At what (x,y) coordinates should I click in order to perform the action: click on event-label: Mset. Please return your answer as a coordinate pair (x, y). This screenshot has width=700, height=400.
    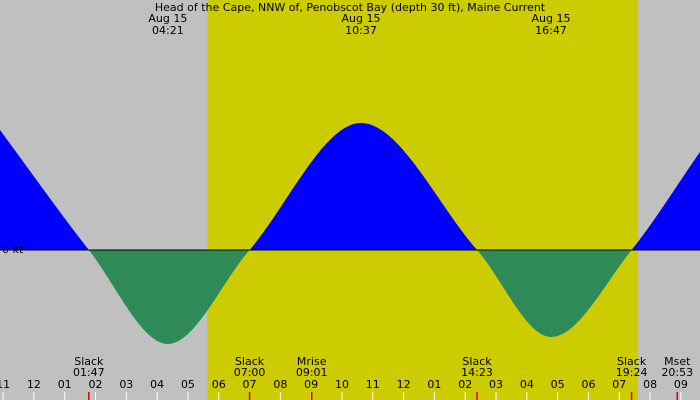
    Looking at the image, I should click on (677, 361).